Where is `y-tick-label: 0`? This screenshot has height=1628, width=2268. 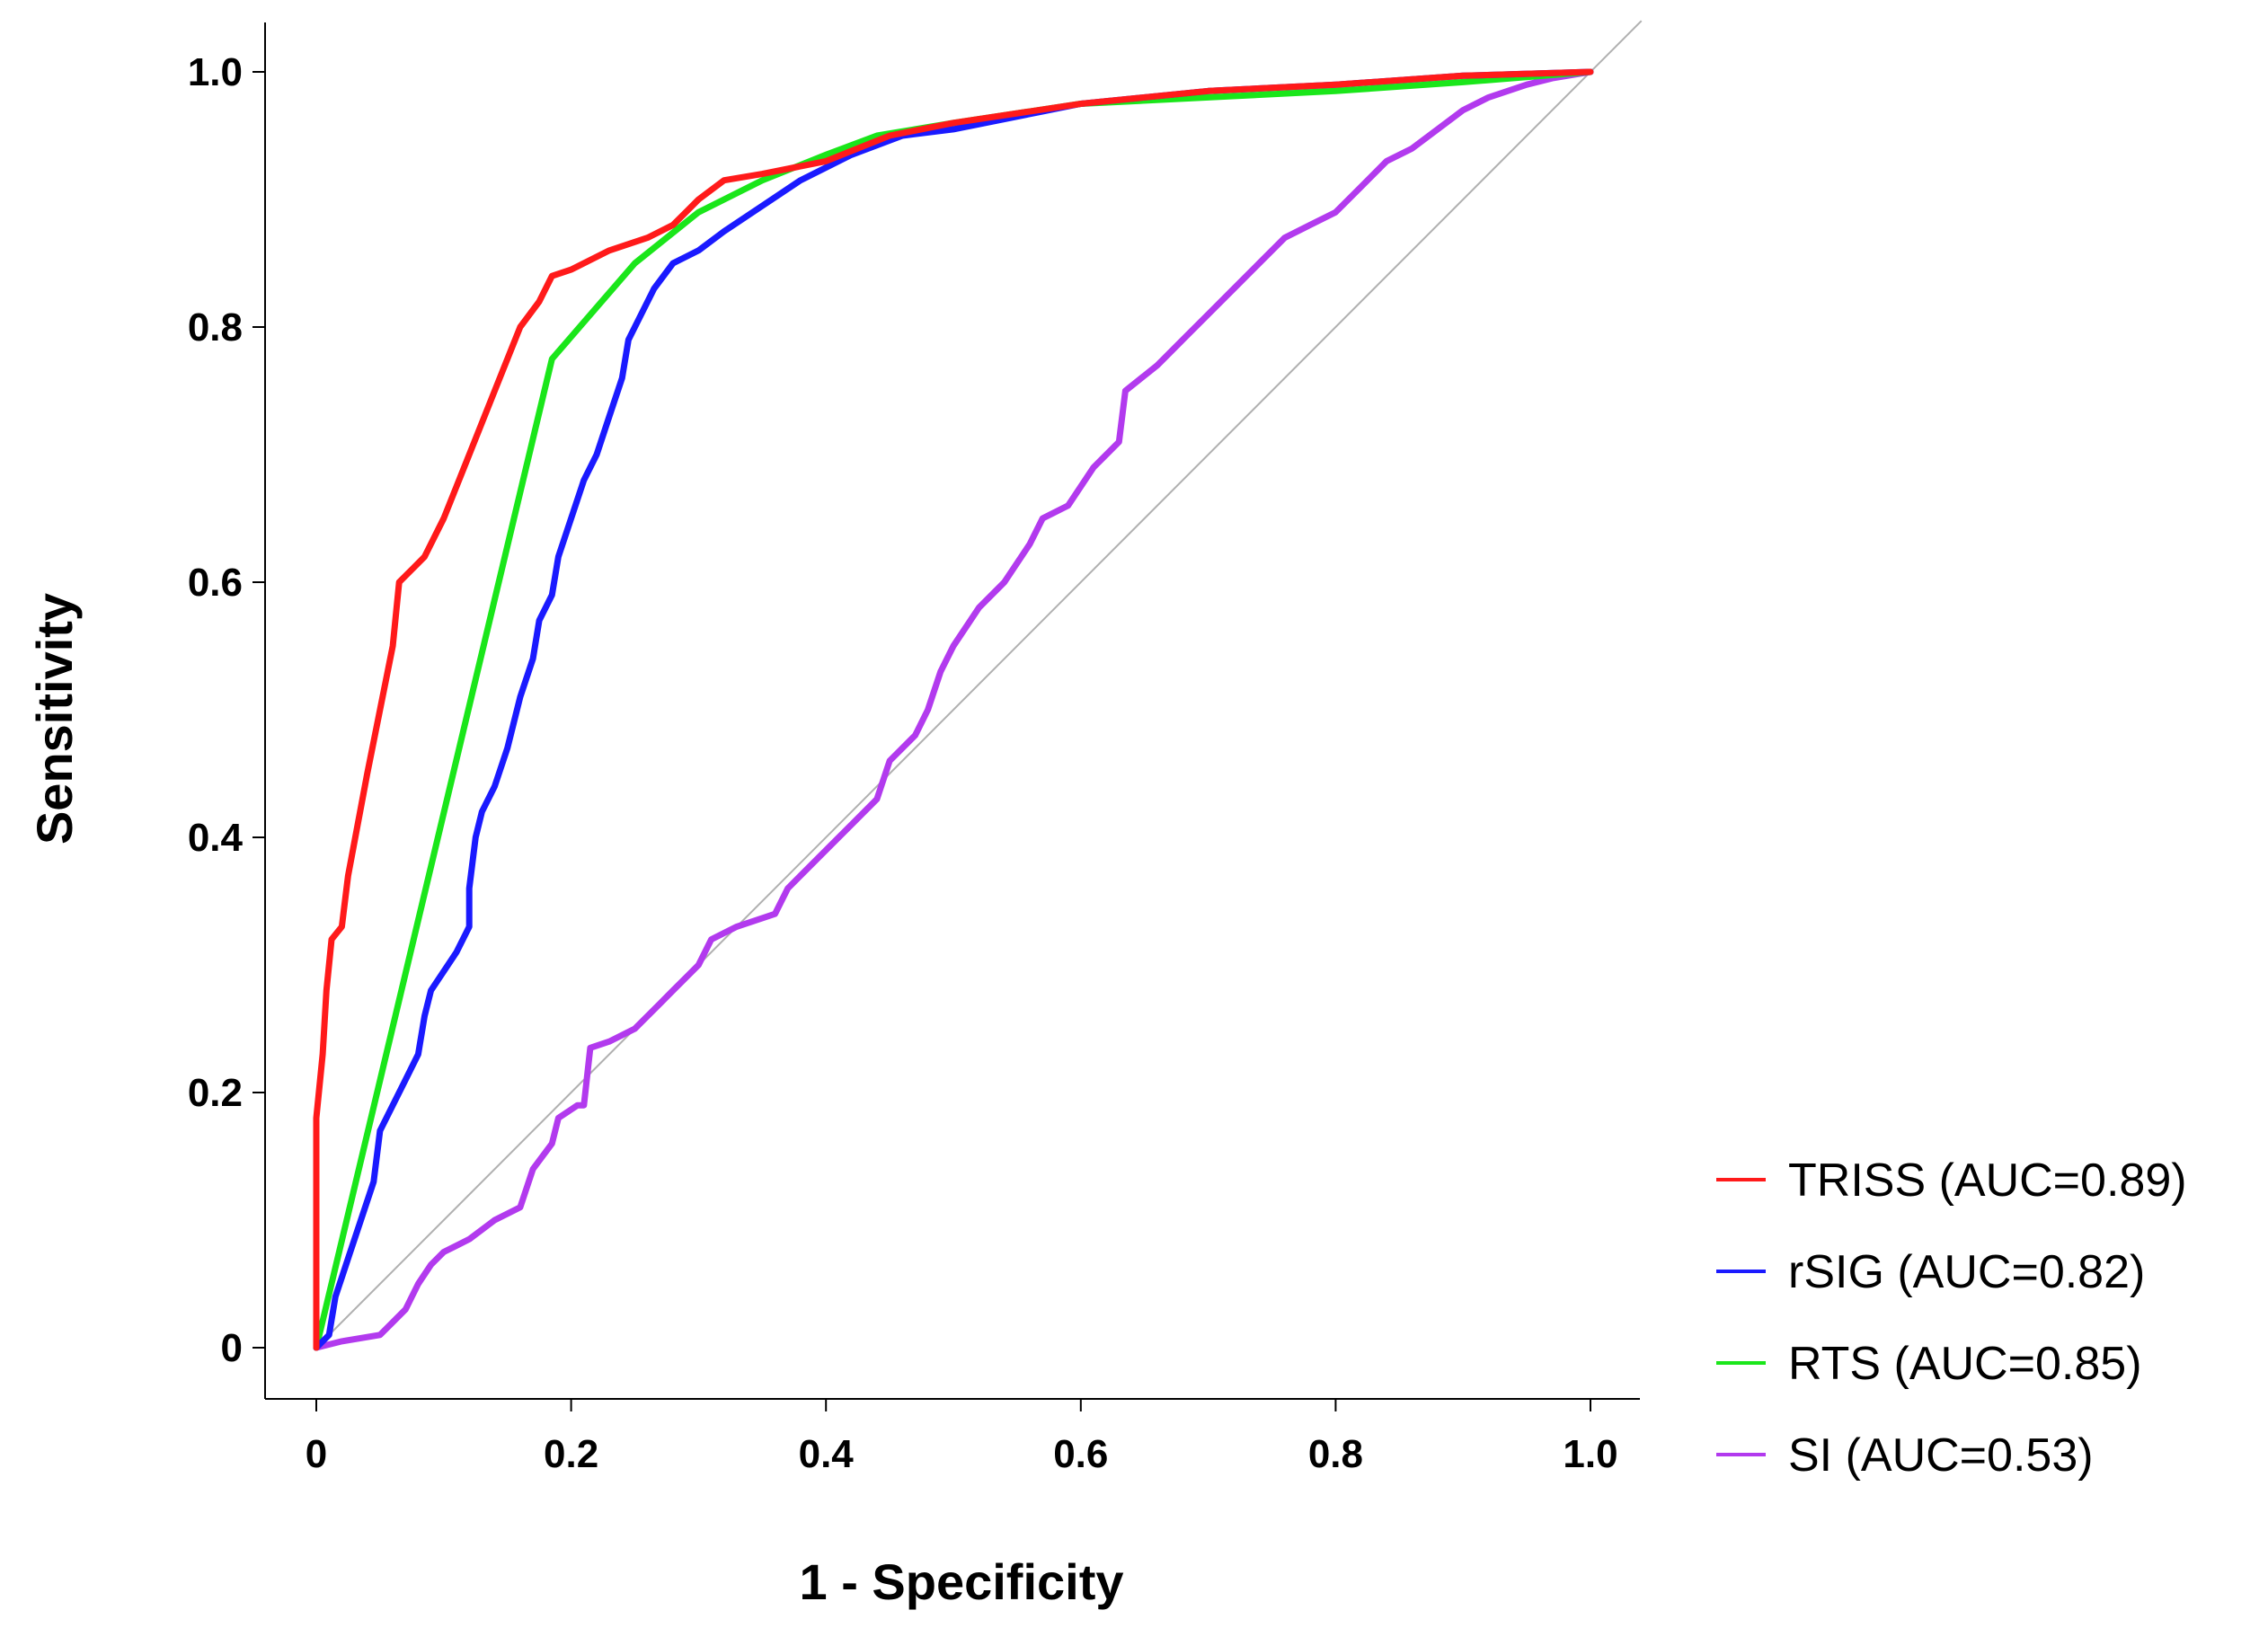
y-tick-label: 0 is located at coordinates (232, 1348).